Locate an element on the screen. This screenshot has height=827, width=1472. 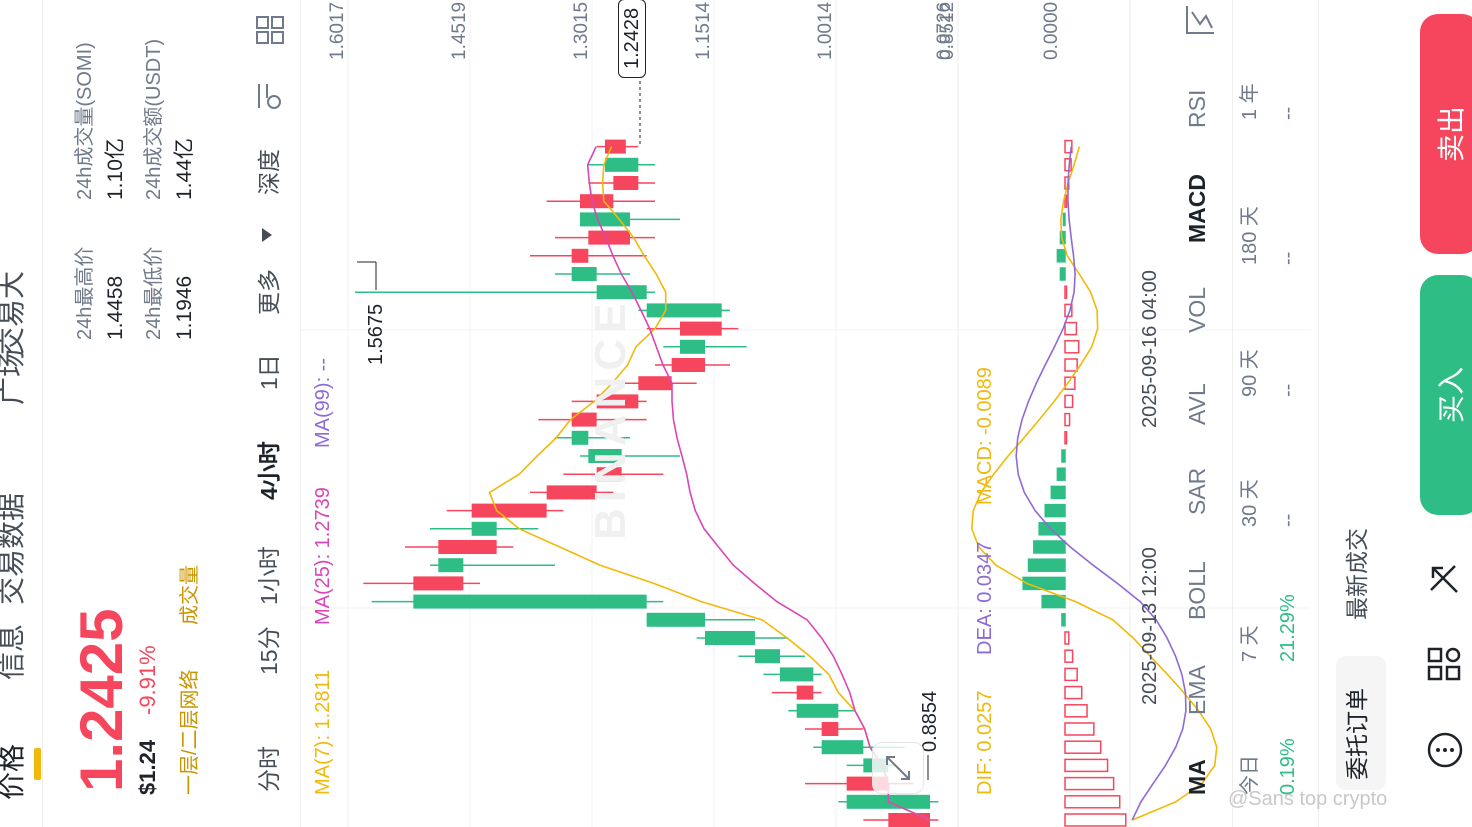
perf-label: 1 年 is located at coordinates (1250, 101).